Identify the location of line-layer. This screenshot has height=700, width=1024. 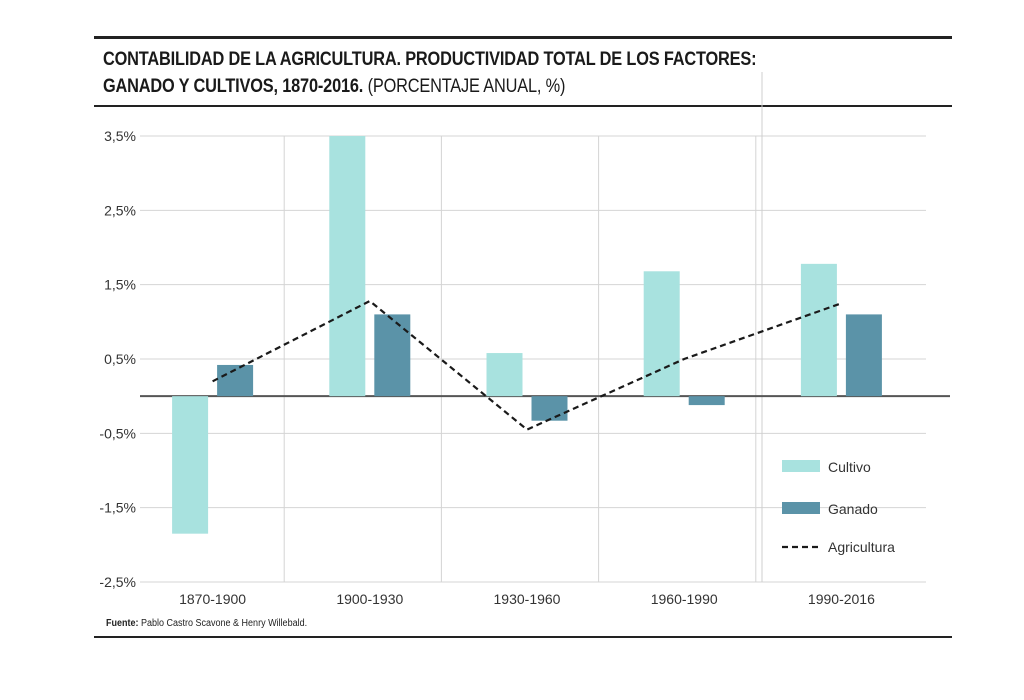
(527, 365).